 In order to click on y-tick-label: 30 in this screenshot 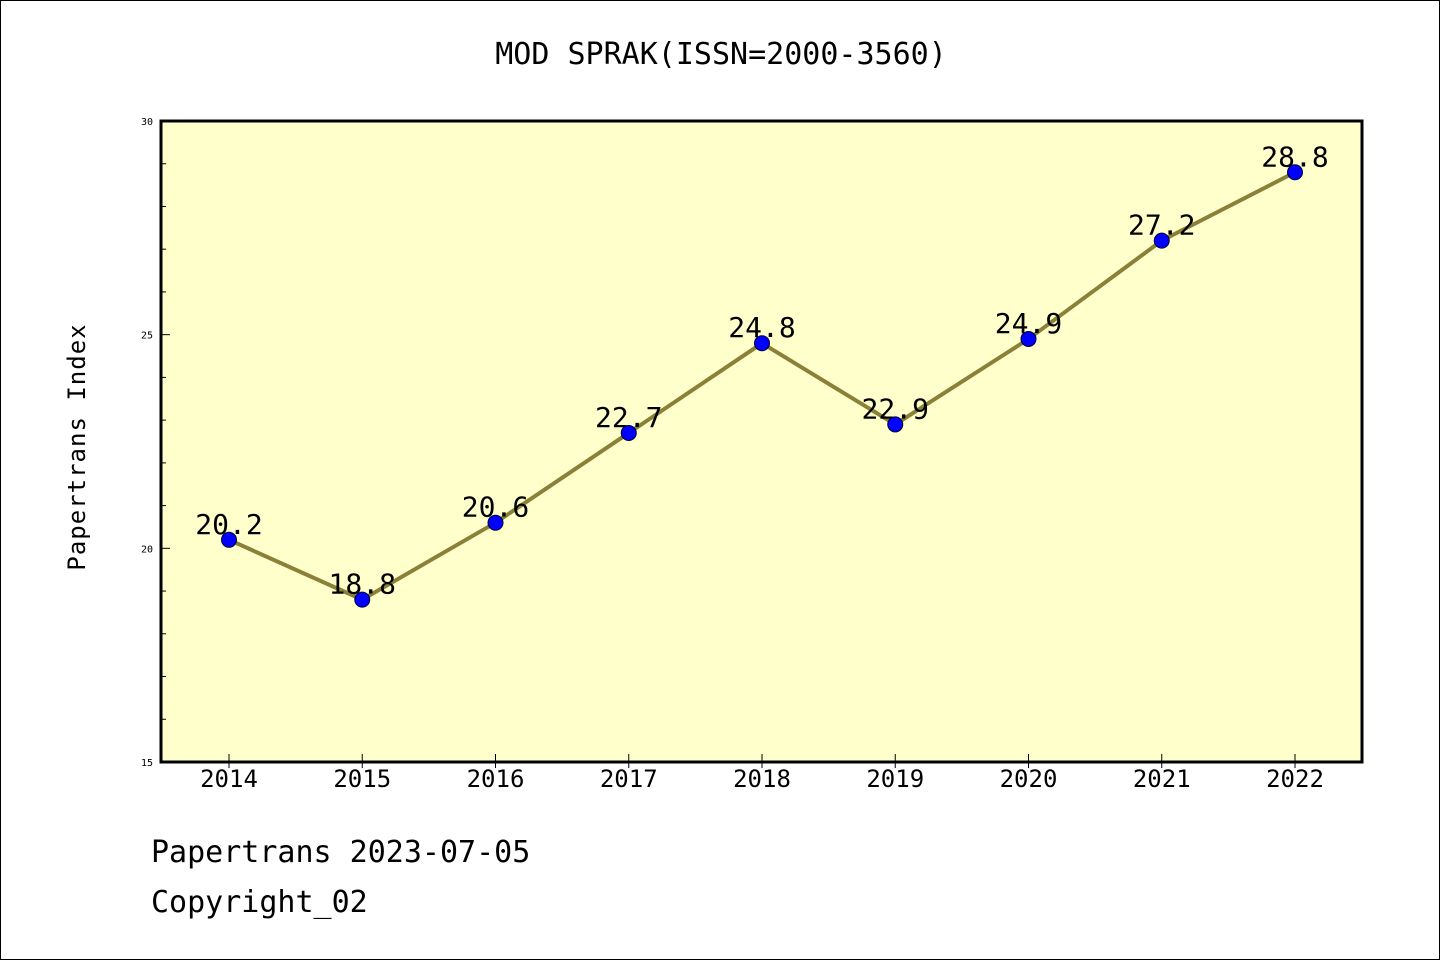, I will do `click(147, 122)`.